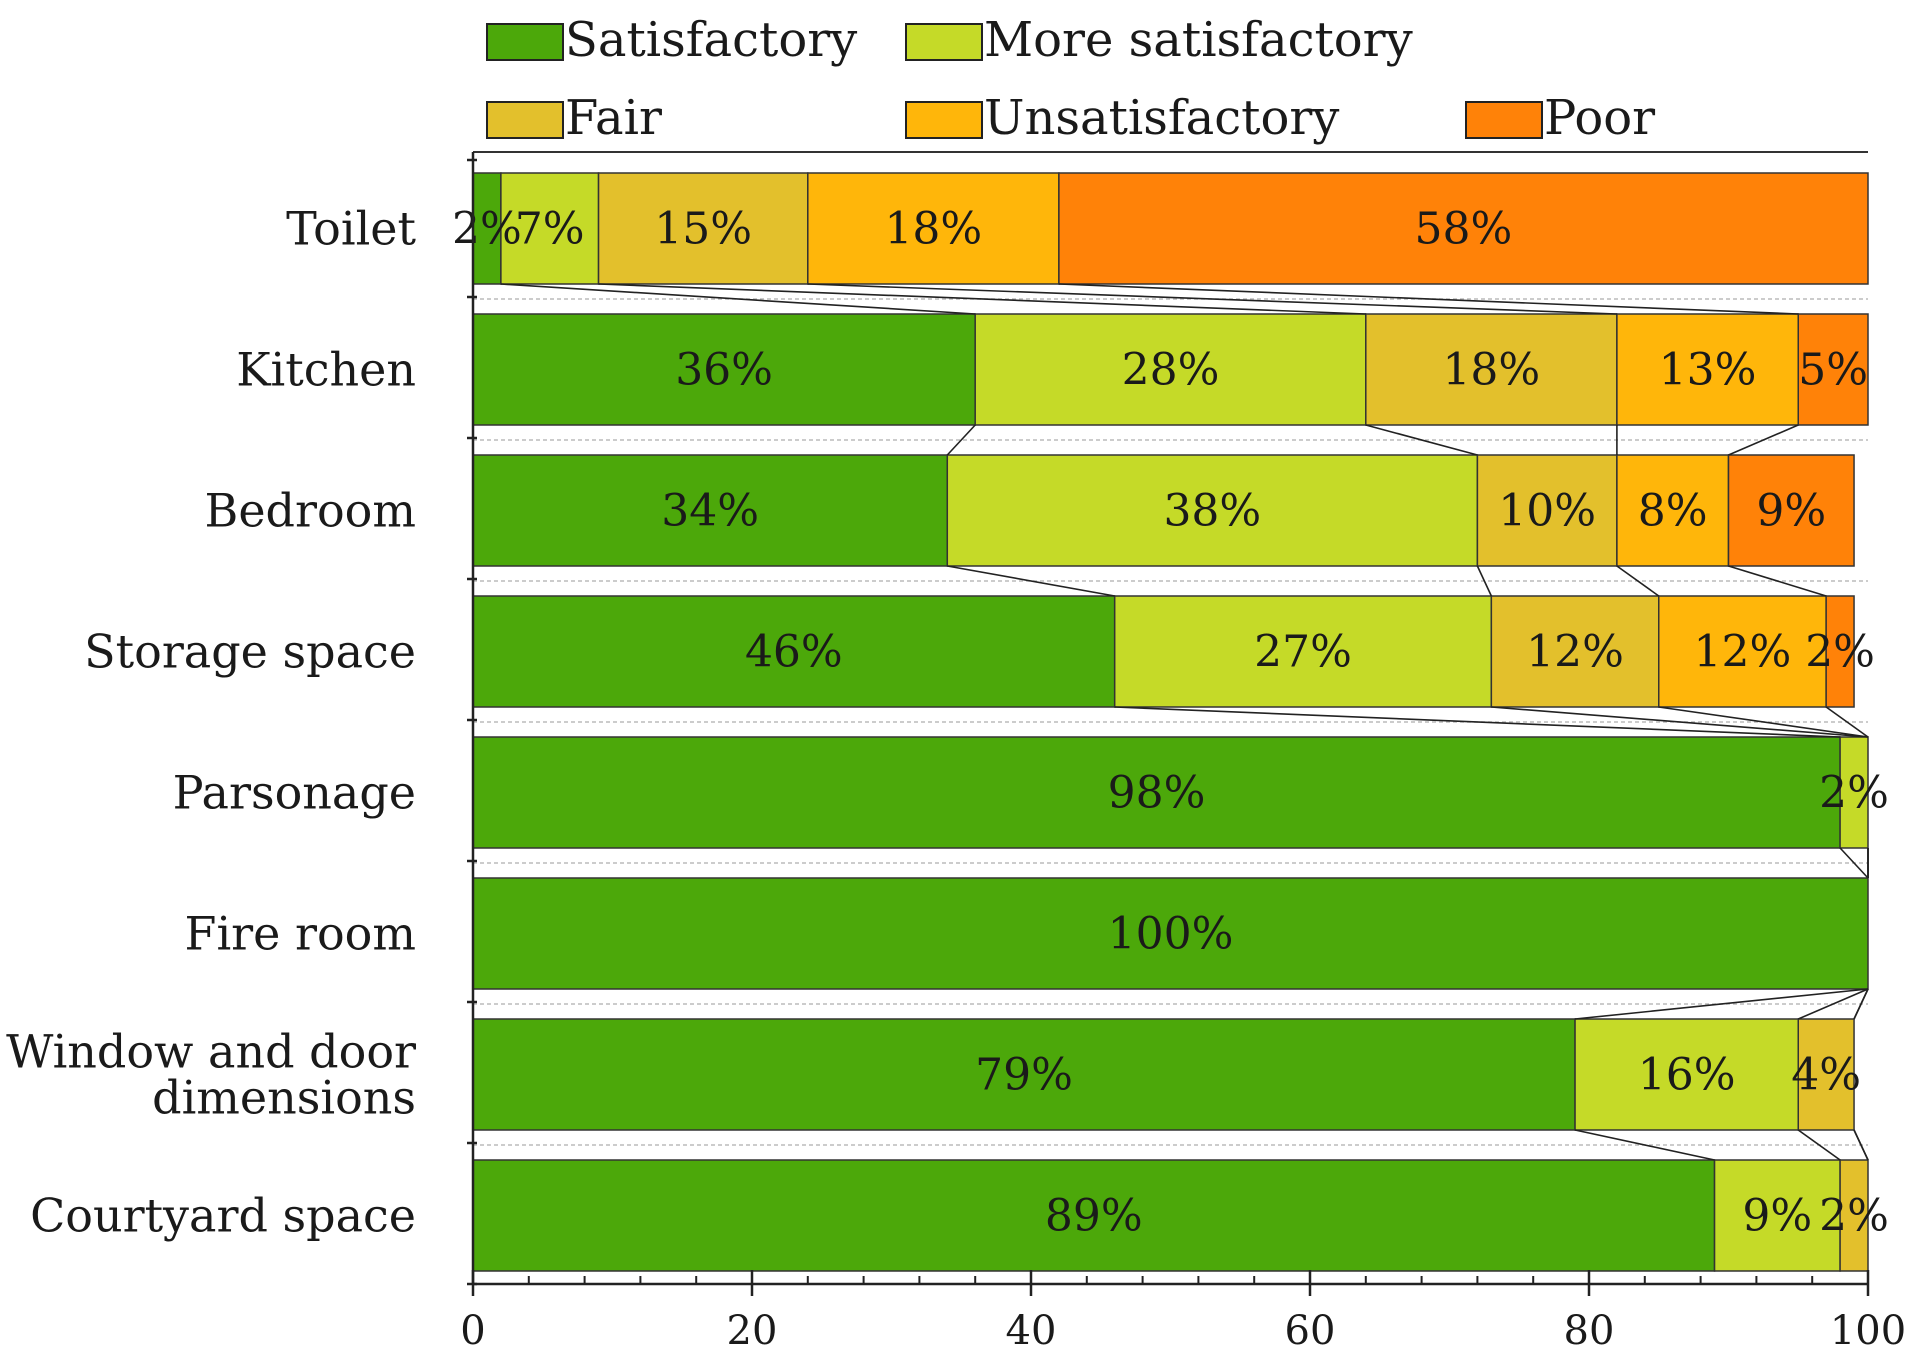 The height and width of the screenshot is (1371, 1912). Describe the element at coordinates (1599, 118) in the screenshot. I see `legend-label-poor: Poor` at that location.